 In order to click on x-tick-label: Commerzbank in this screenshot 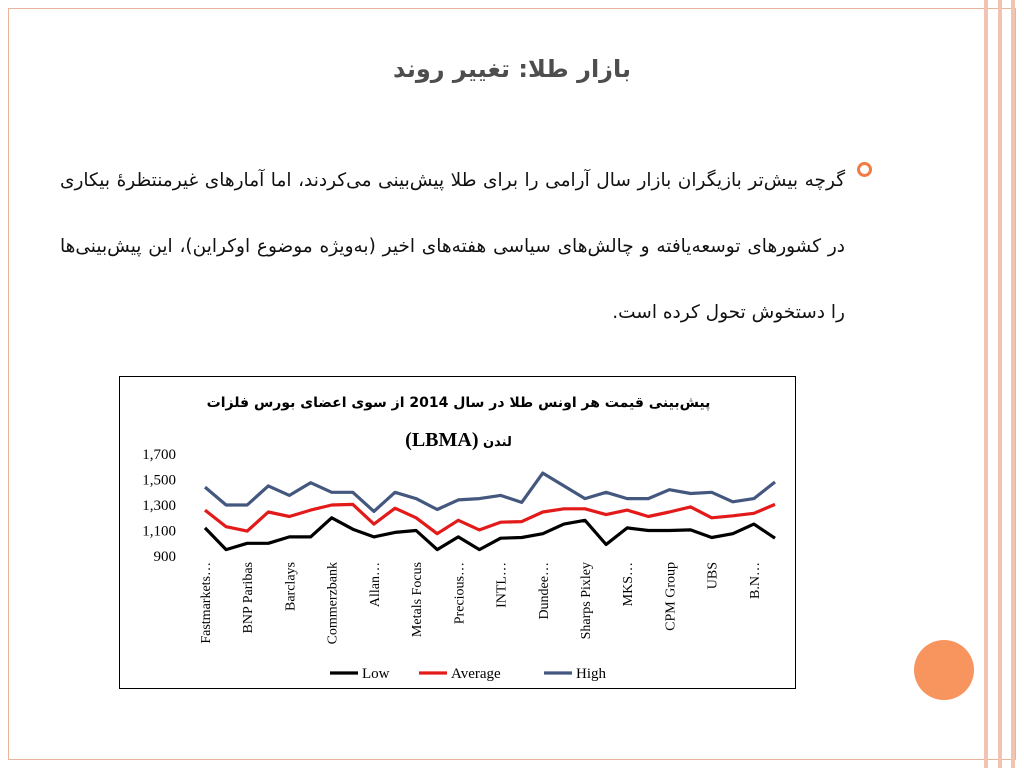, I will do `click(333, 603)`.